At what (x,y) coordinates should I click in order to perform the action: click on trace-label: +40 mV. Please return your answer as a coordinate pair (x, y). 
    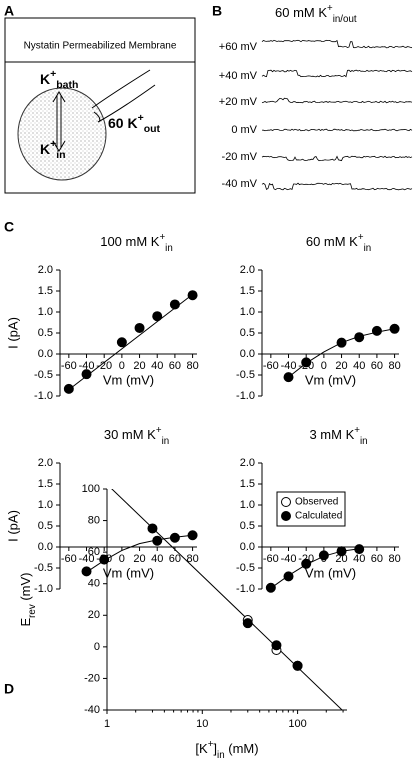
    Looking at the image, I should click on (238, 76).